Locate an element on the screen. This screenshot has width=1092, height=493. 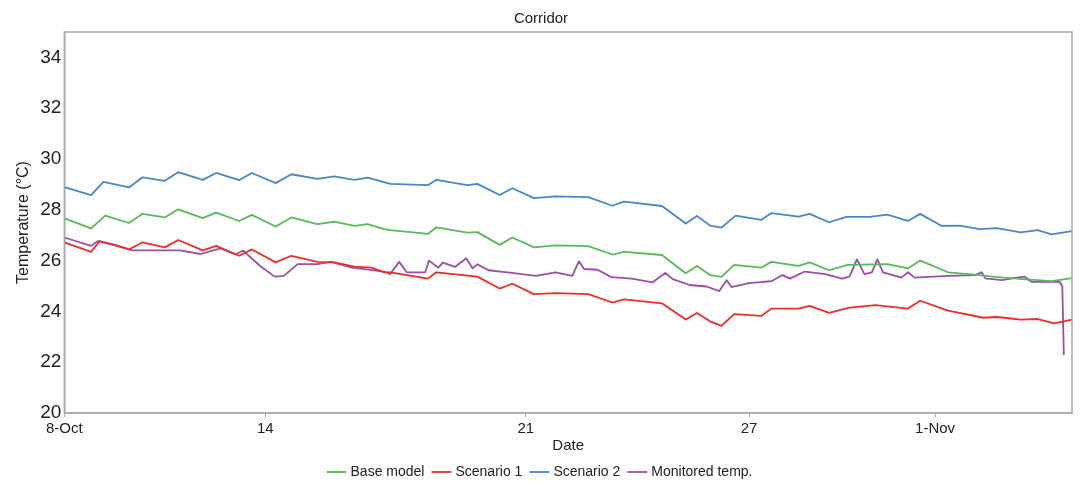
y-tick-label: 28 is located at coordinates (51, 209).